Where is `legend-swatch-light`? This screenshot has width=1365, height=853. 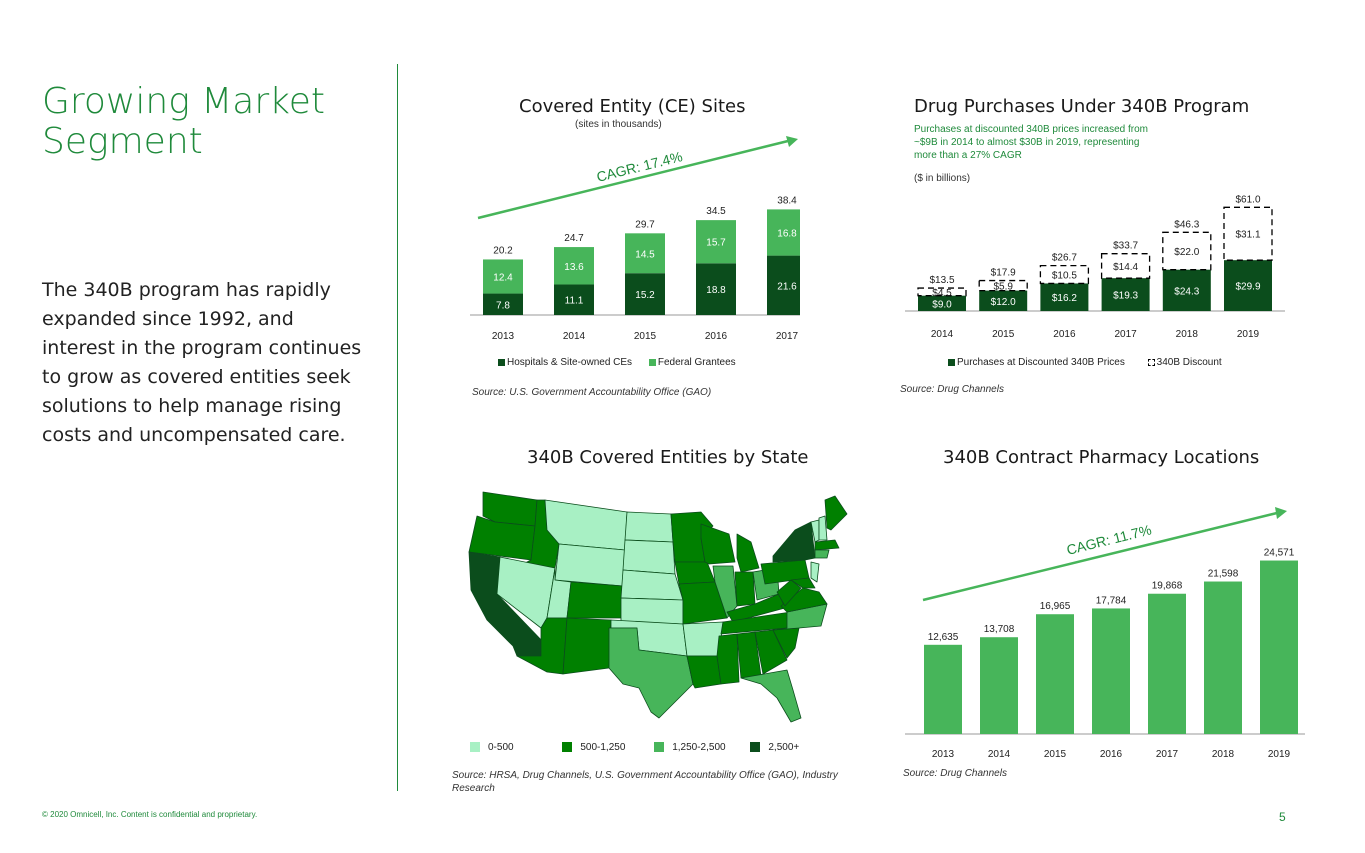
legend-swatch-light is located at coordinates (652, 362).